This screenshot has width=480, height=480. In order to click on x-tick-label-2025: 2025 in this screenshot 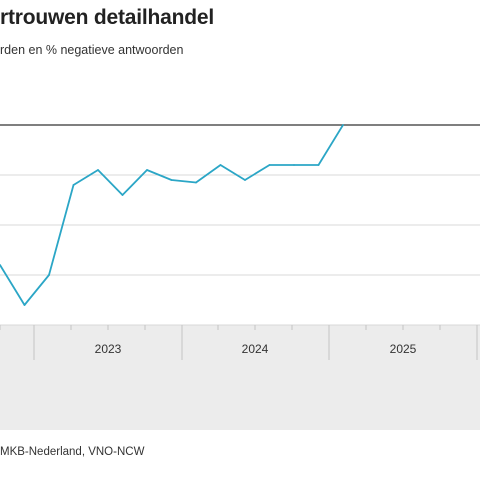, I will do `click(403, 349)`.